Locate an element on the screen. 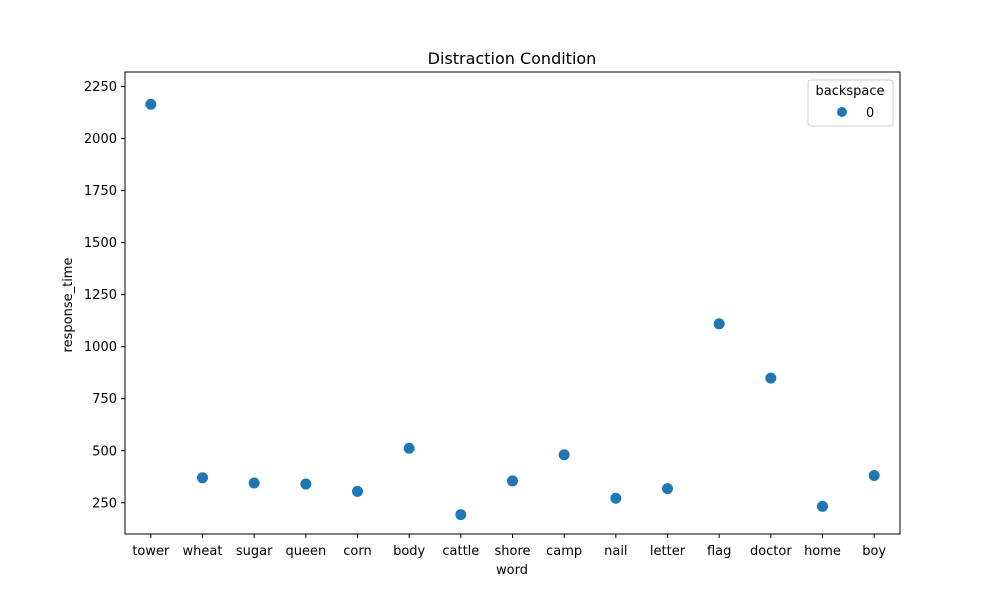 Image resolution: width=1000 pixels, height=600 pixels. x-tick-label: tower is located at coordinates (151, 551).